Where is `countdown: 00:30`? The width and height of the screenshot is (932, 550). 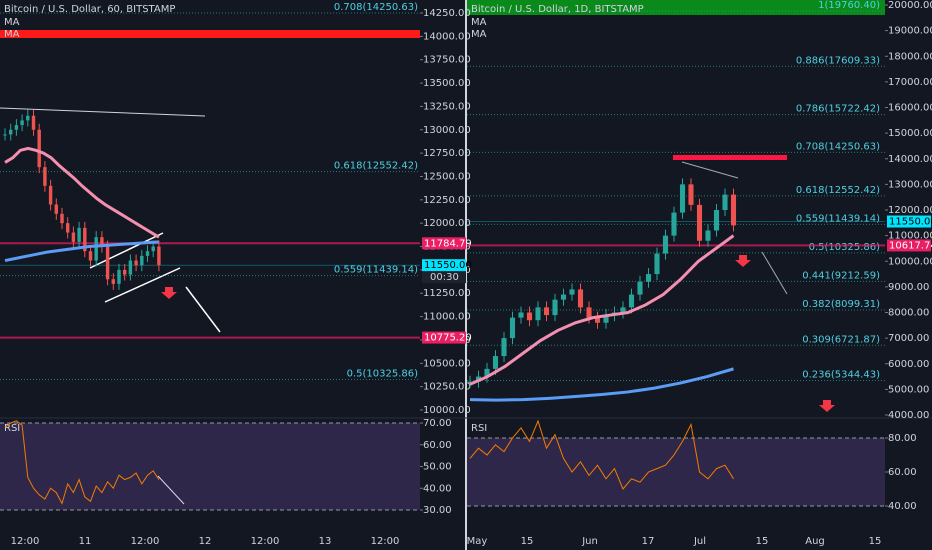
countdown: 00:30 is located at coordinates (444, 277).